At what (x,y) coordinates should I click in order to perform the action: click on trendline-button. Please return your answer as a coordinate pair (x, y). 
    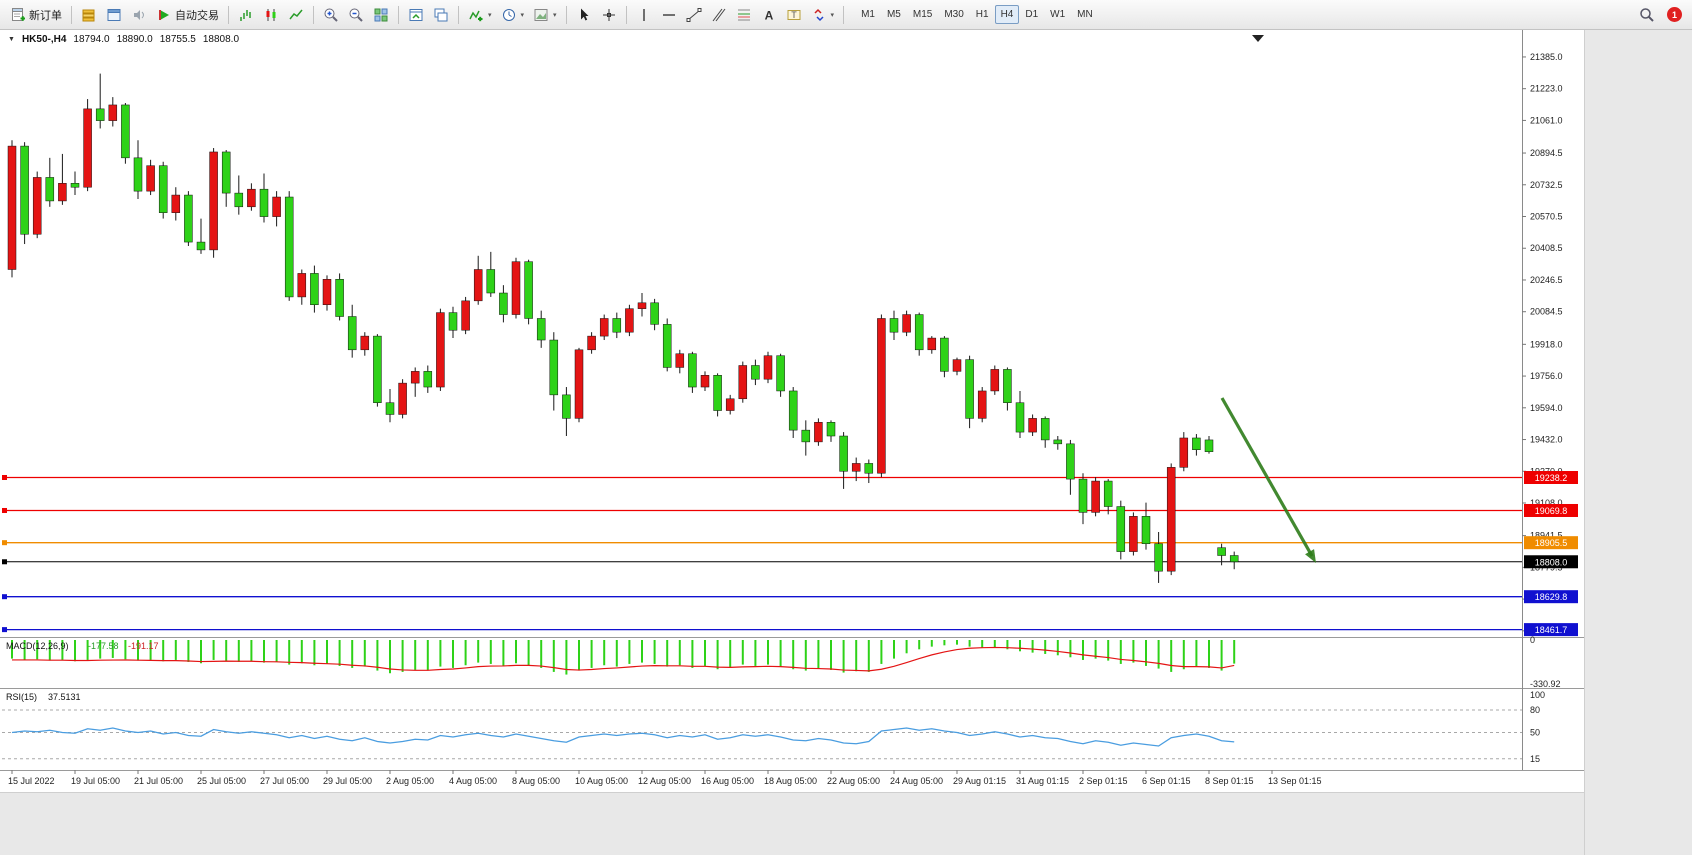
    Looking at the image, I should click on (694, 15).